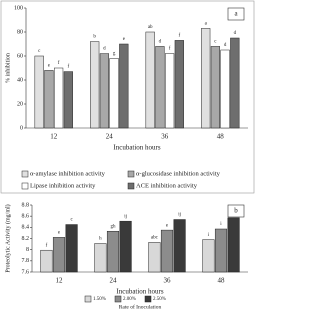 The height and width of the screenshot is (312, 320). Describe the element at coordinates (26, 205) in the screenshot. I see `y-tick-label: 8.8` at that location.